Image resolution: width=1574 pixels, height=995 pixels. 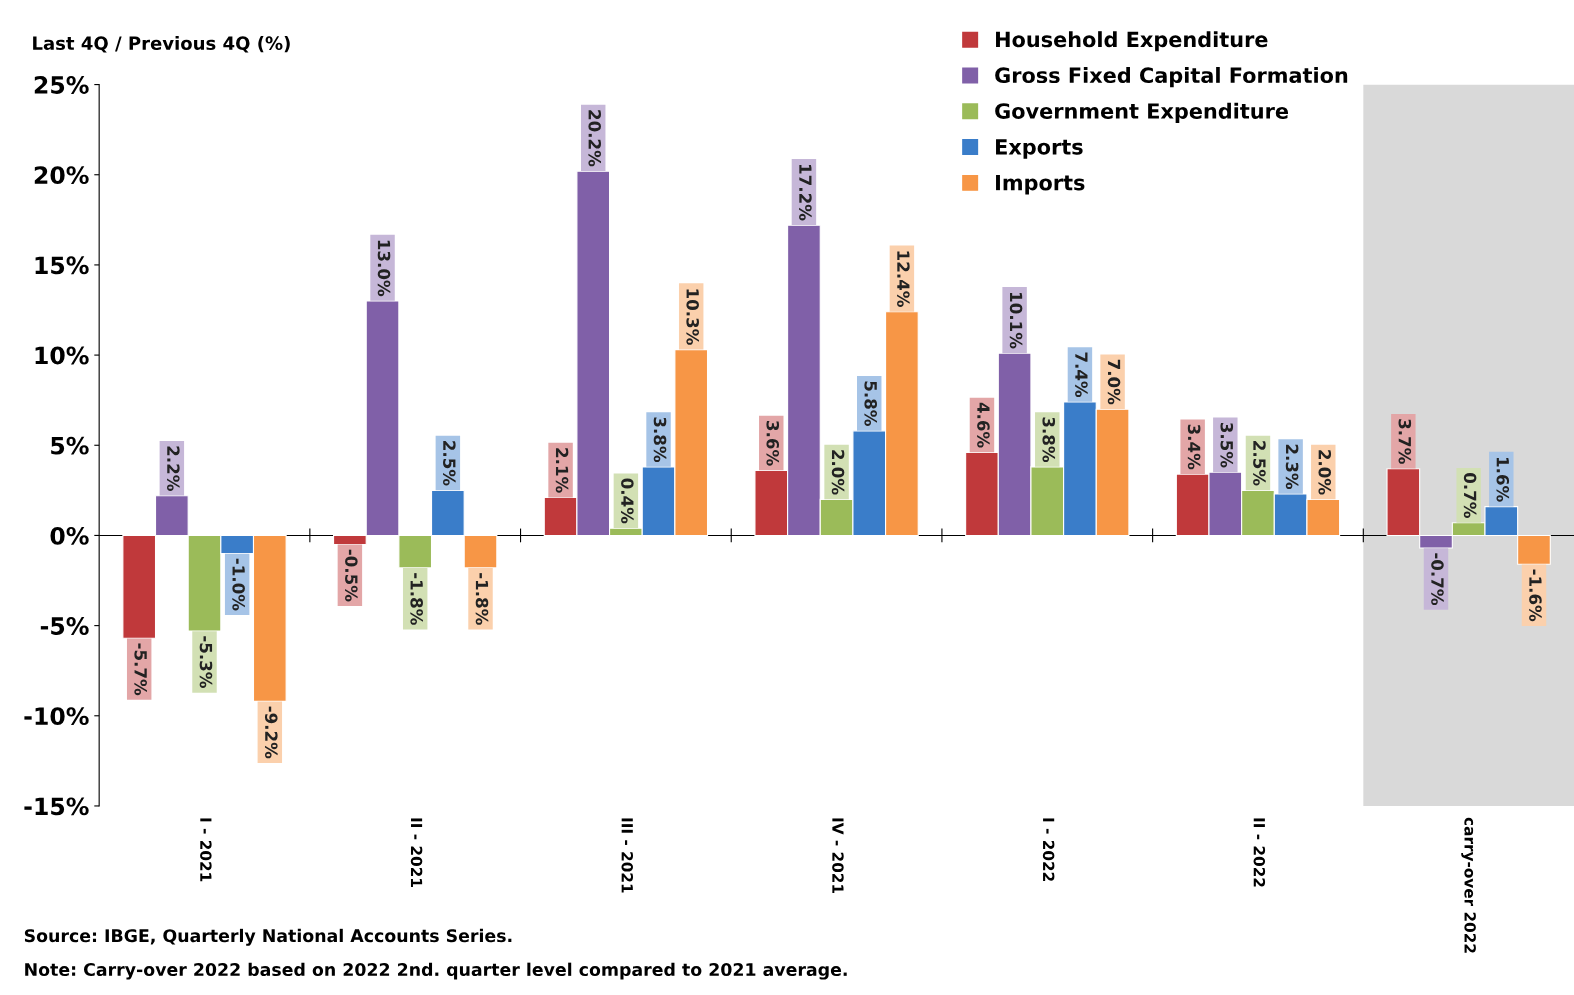 What do you see at coordinates (1535, 595) in the screenshot?
I see `data-label: -1.6%` at bounding box center [1535, 595].